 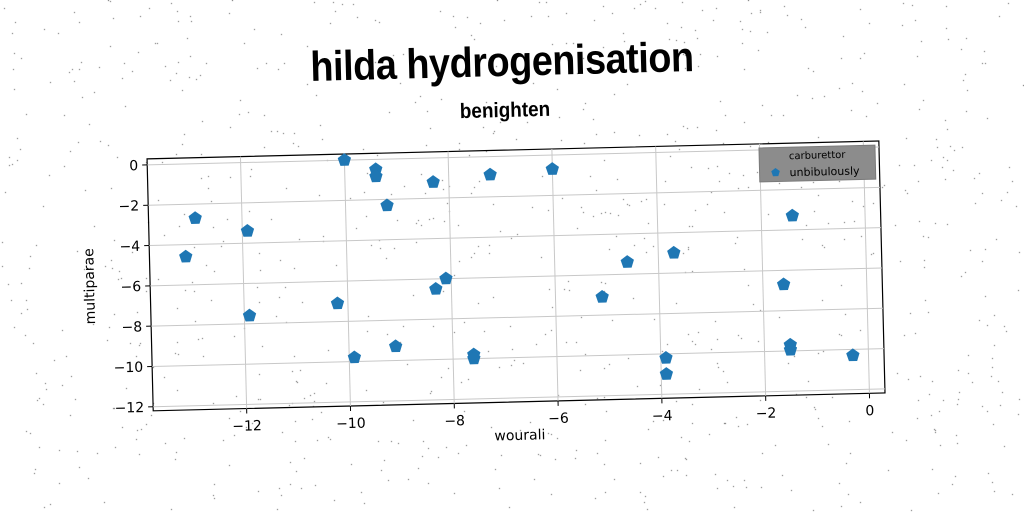 What do you see at coordinates (766, 414) in the screenshot?
I see `x-tick-label: −2` at bounding box center [766, 414].